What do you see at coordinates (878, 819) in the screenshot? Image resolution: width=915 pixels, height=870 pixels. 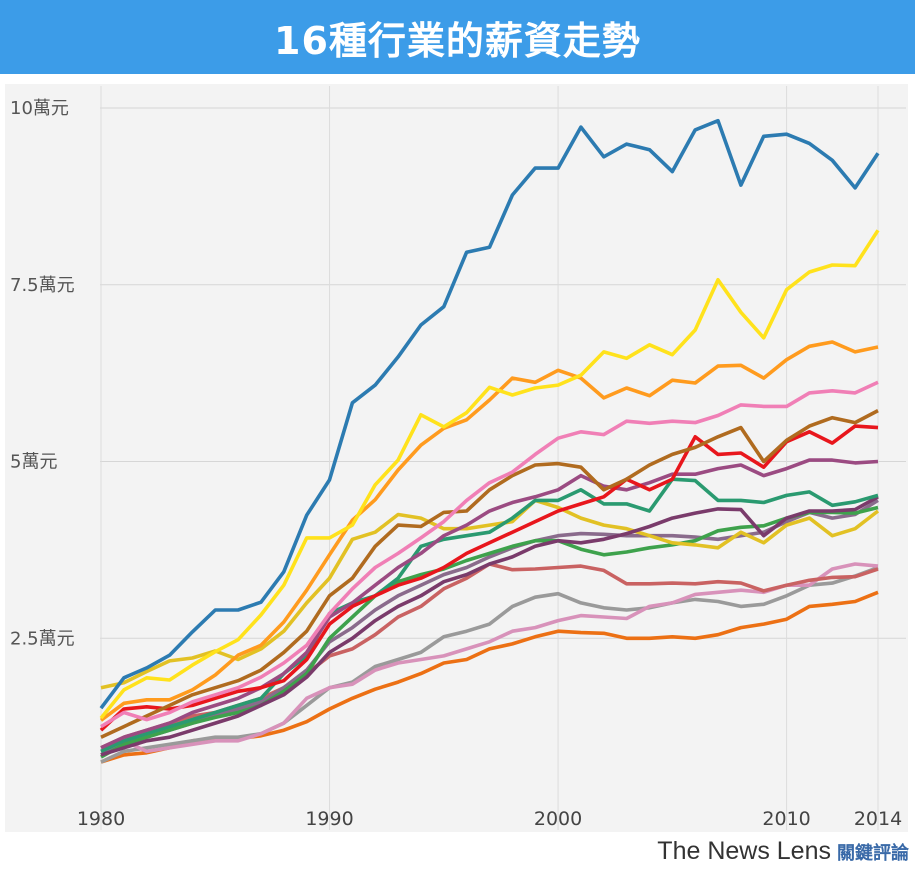 I see `x-tick-label: 2014` at bounding box center [878, 819].